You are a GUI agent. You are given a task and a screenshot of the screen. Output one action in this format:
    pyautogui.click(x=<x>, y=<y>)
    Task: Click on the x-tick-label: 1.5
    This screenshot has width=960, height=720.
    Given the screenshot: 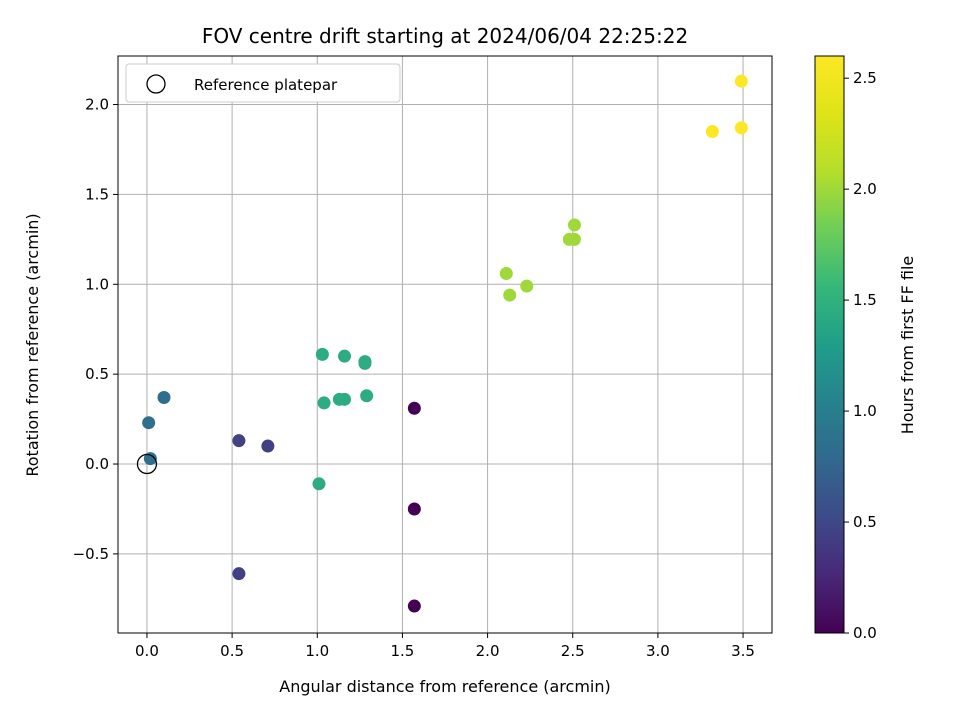 What is the action you would take?
    pyautogui.click(x=402, y=651)
    